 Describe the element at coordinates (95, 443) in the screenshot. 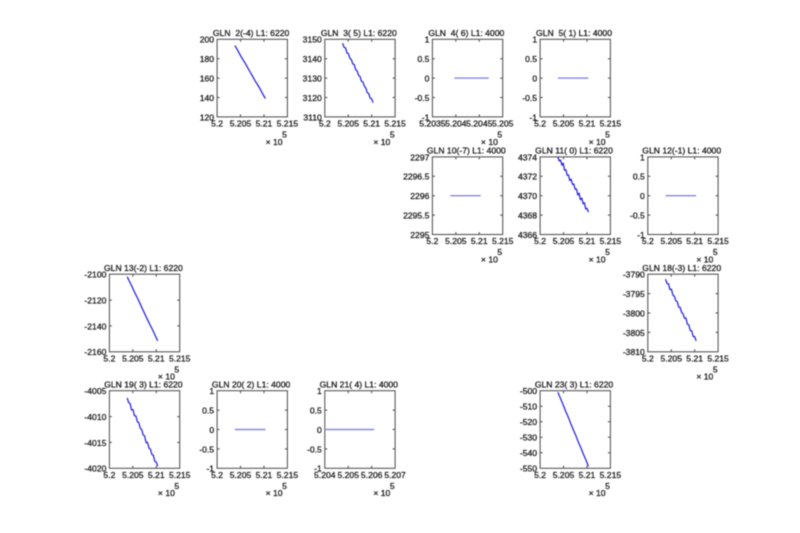

I see `svg-text: -4015` at that location.